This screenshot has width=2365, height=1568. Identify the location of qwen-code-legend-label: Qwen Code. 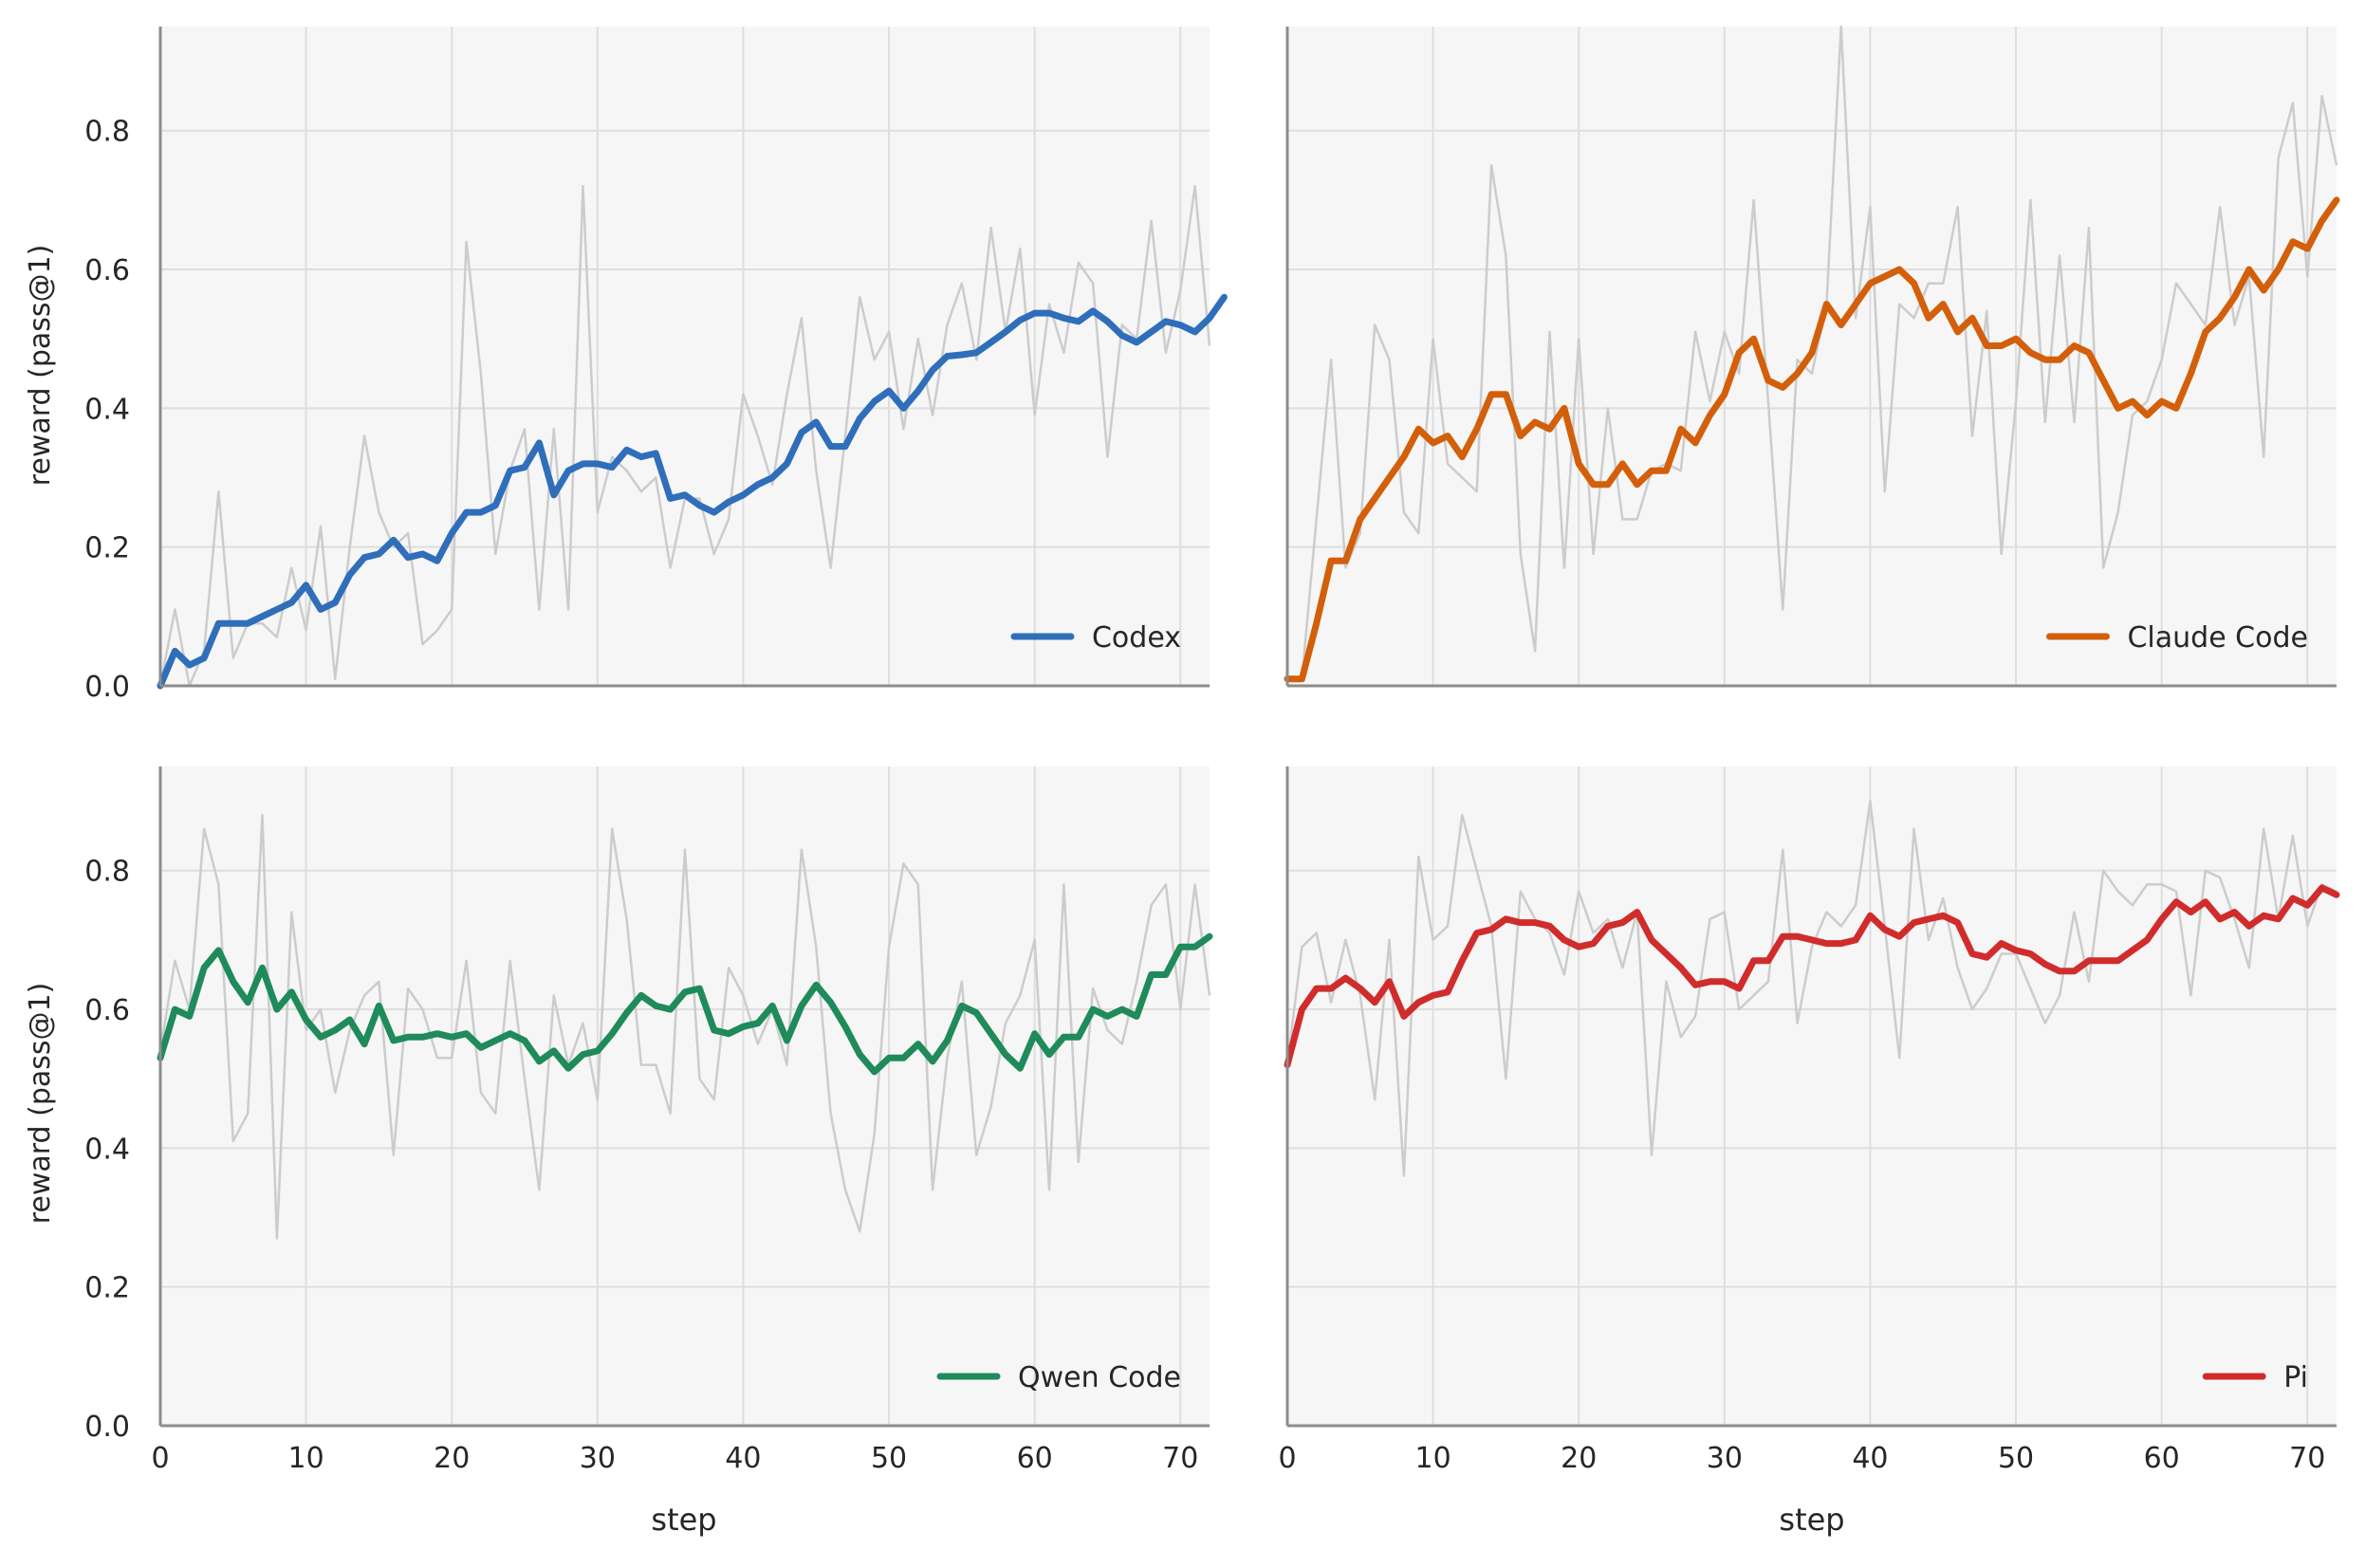
(1099, 1378).